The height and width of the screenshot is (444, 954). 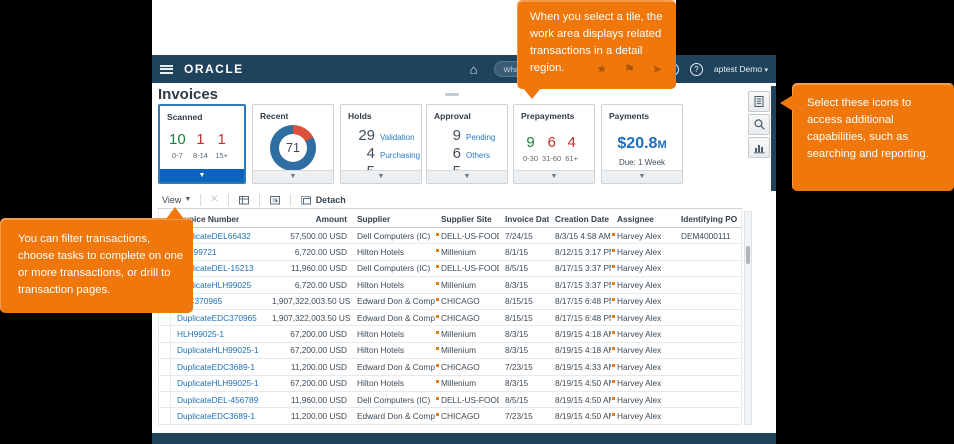 What do you see at coordinates (208, 219) in the screenshot?
I see `col-invoice-number: Invoice Number` at bounding box center [208, 219].